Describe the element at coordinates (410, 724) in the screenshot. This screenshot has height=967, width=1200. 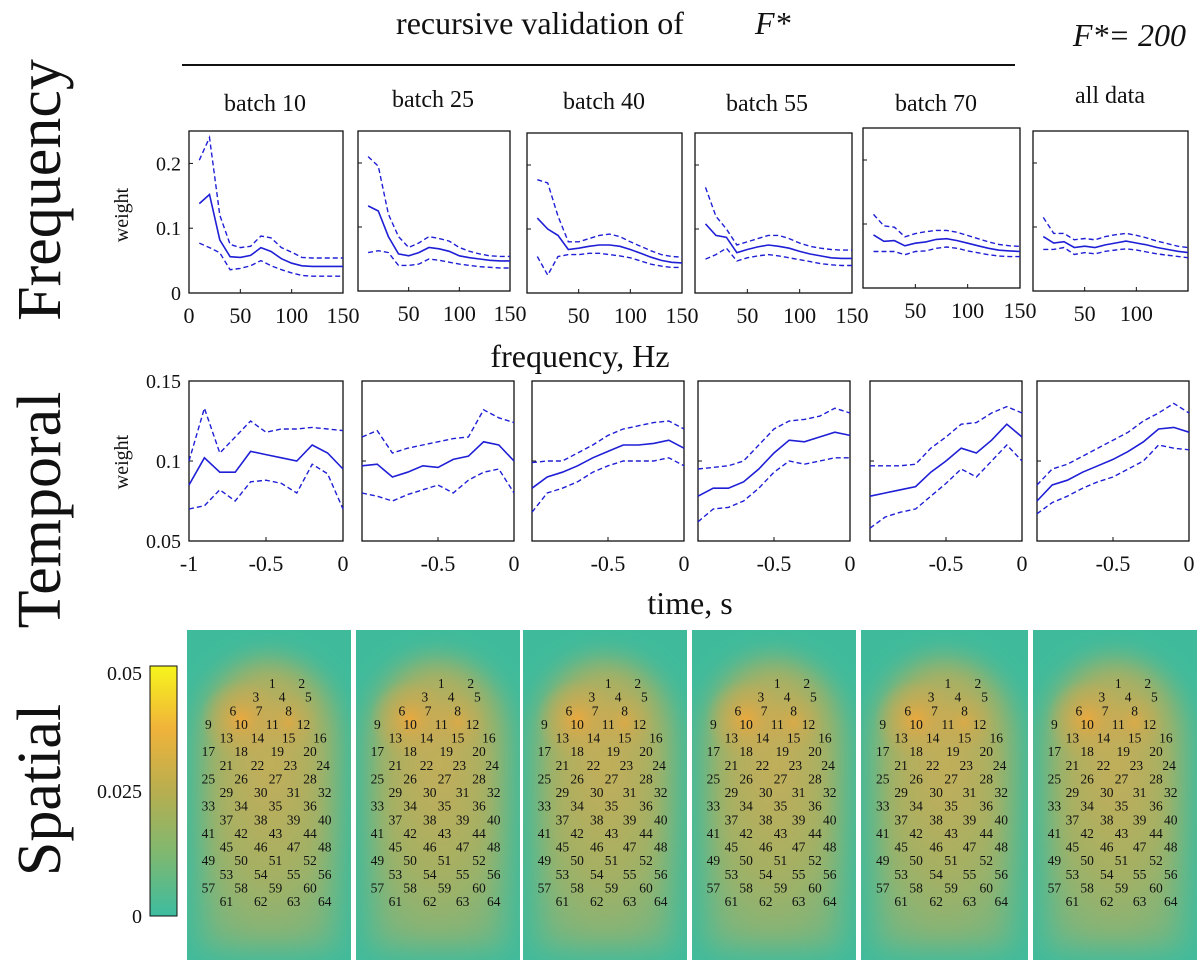
I see `electrode-label: 10` at that location.